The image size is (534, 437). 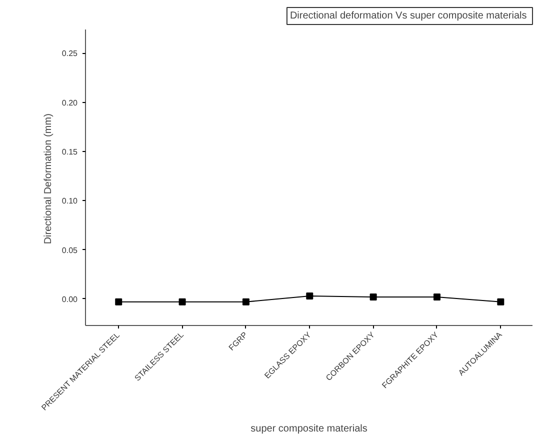 What do you see at coordinates (408, 16) in the screenshot?
I see `chart-title: Directional deformation Vs super composite materials` at bounding box center [408, 16].